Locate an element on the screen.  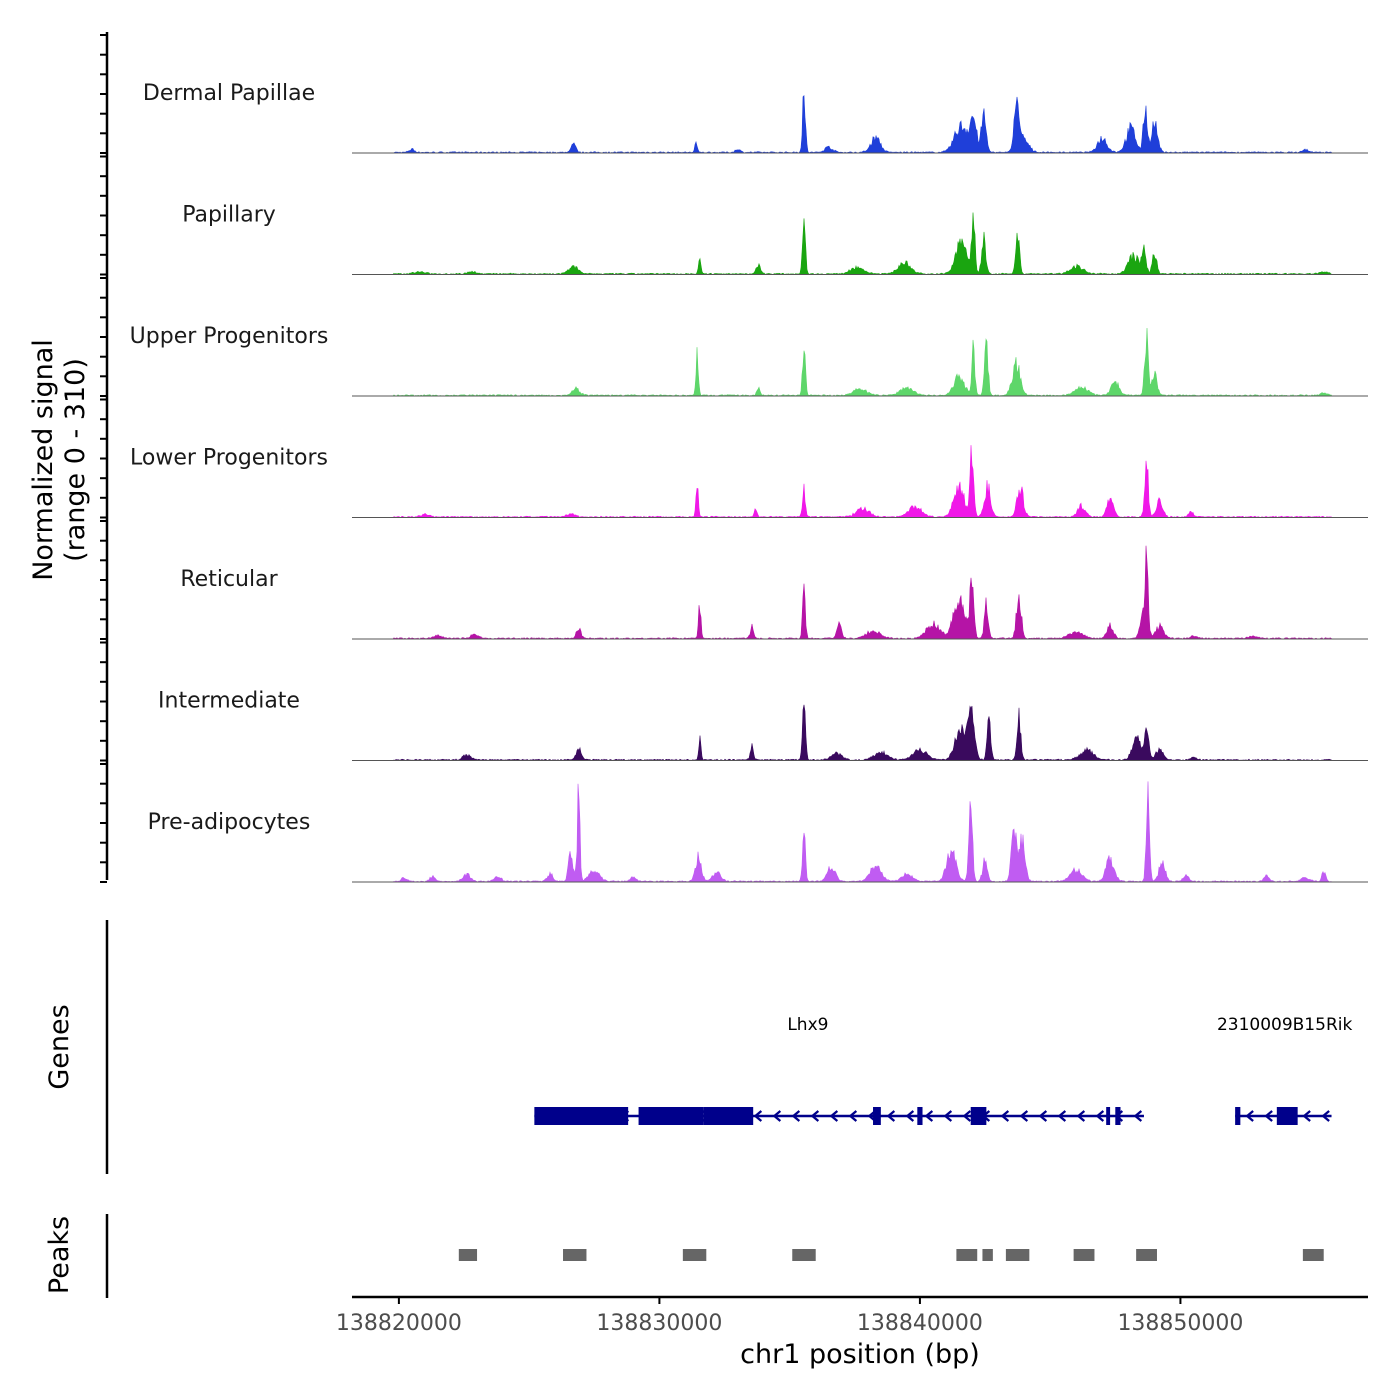
track-label: Reticular is located at coordinates (229, 579).